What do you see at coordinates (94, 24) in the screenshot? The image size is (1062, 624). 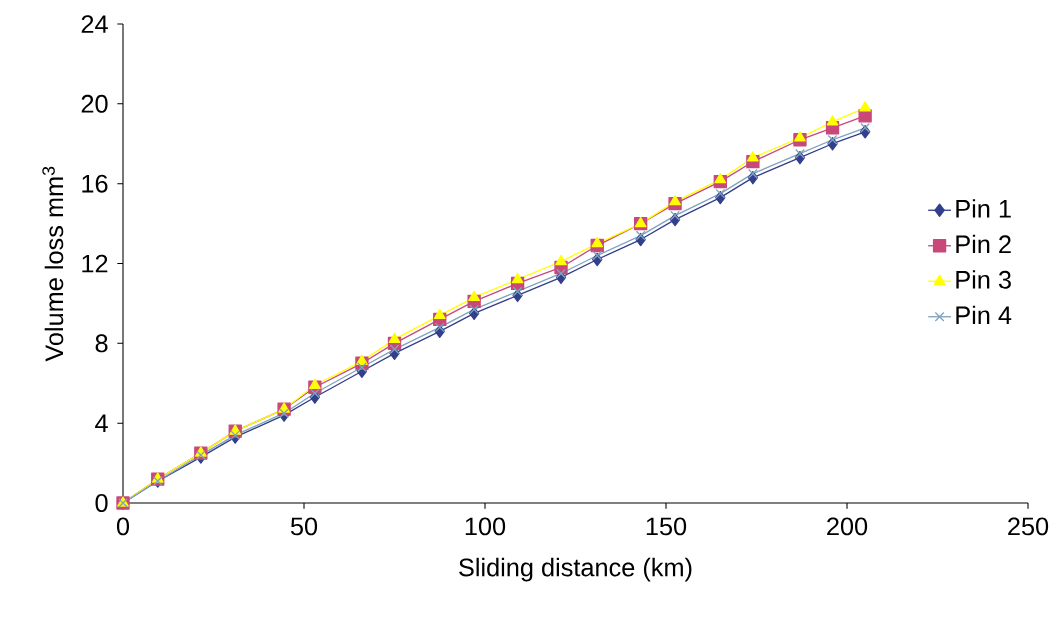 I see `y-tick-label: 24` at bounding box center [94, 24].